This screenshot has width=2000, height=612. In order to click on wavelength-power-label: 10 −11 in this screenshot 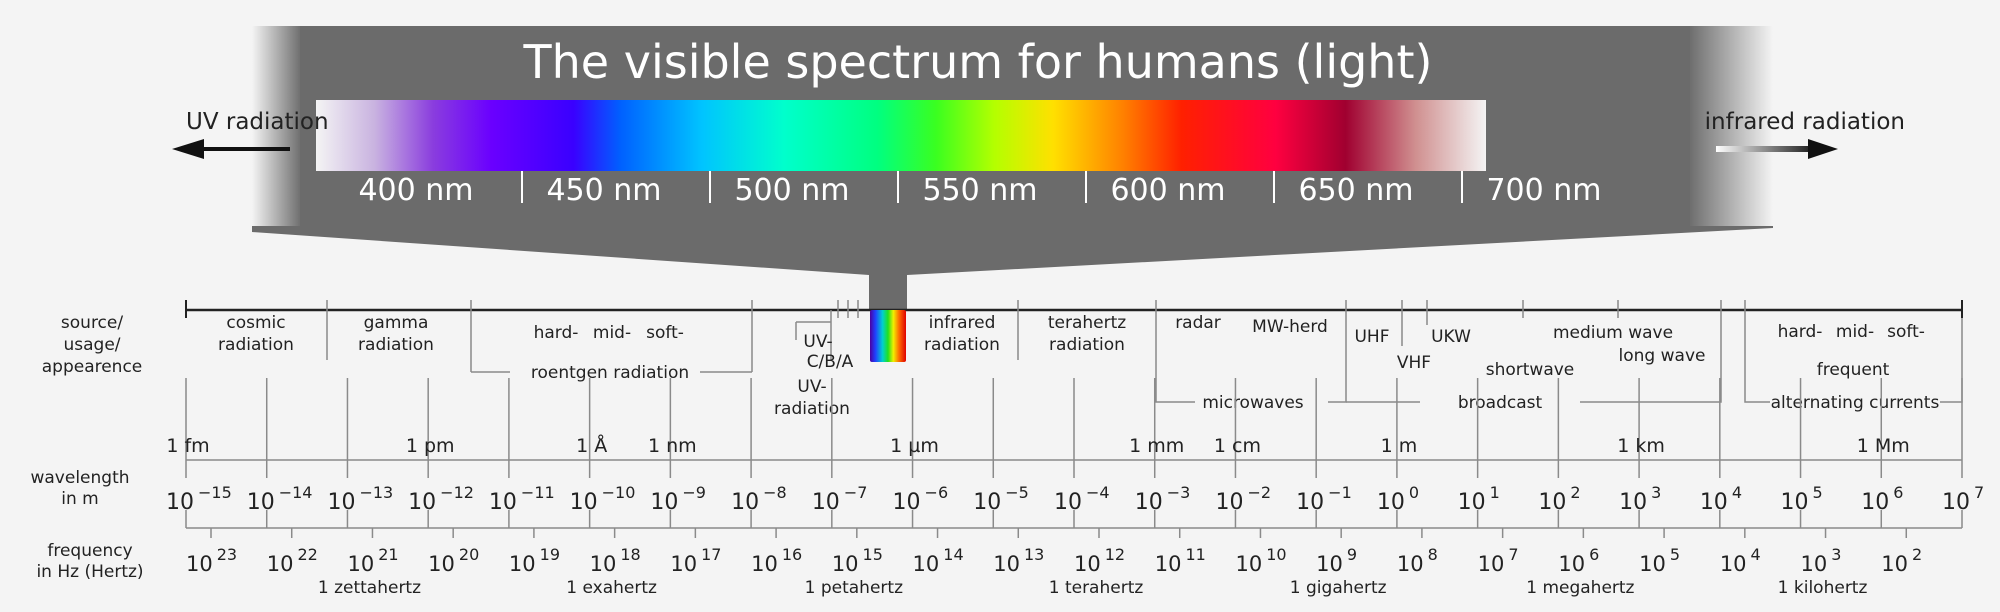, I will do `click(522, 499)`.